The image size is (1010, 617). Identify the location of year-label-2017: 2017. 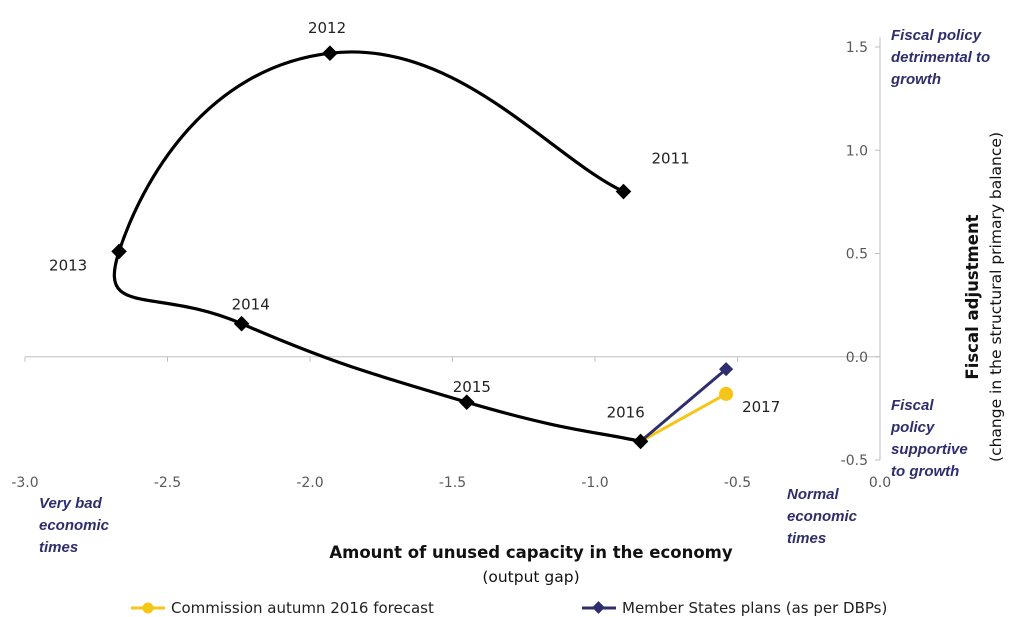
(761, 407).